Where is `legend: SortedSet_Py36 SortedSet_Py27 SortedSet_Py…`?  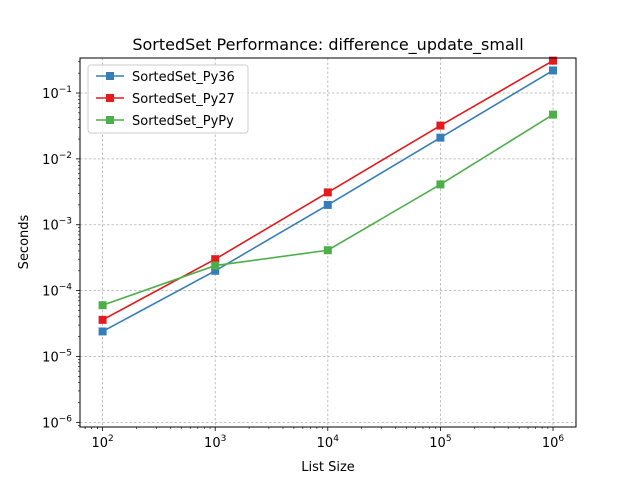
legend: SortedSet_Py36 SortedSet_Py27 SortedSet_Py… is located at coordinates (168, 99).